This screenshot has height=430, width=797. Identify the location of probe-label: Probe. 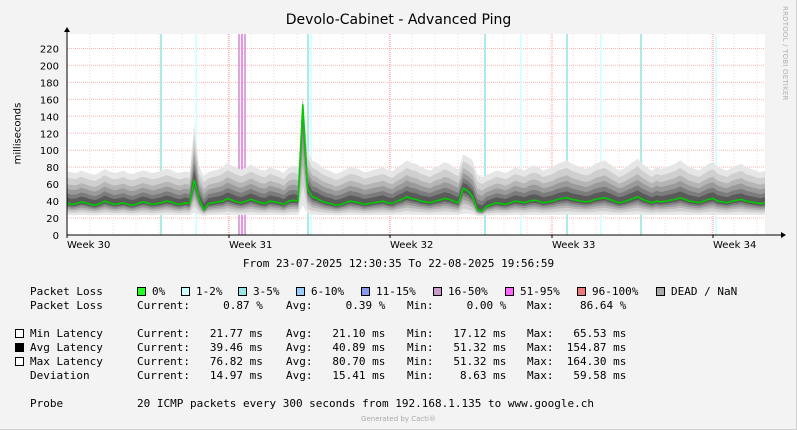
(47, 403).